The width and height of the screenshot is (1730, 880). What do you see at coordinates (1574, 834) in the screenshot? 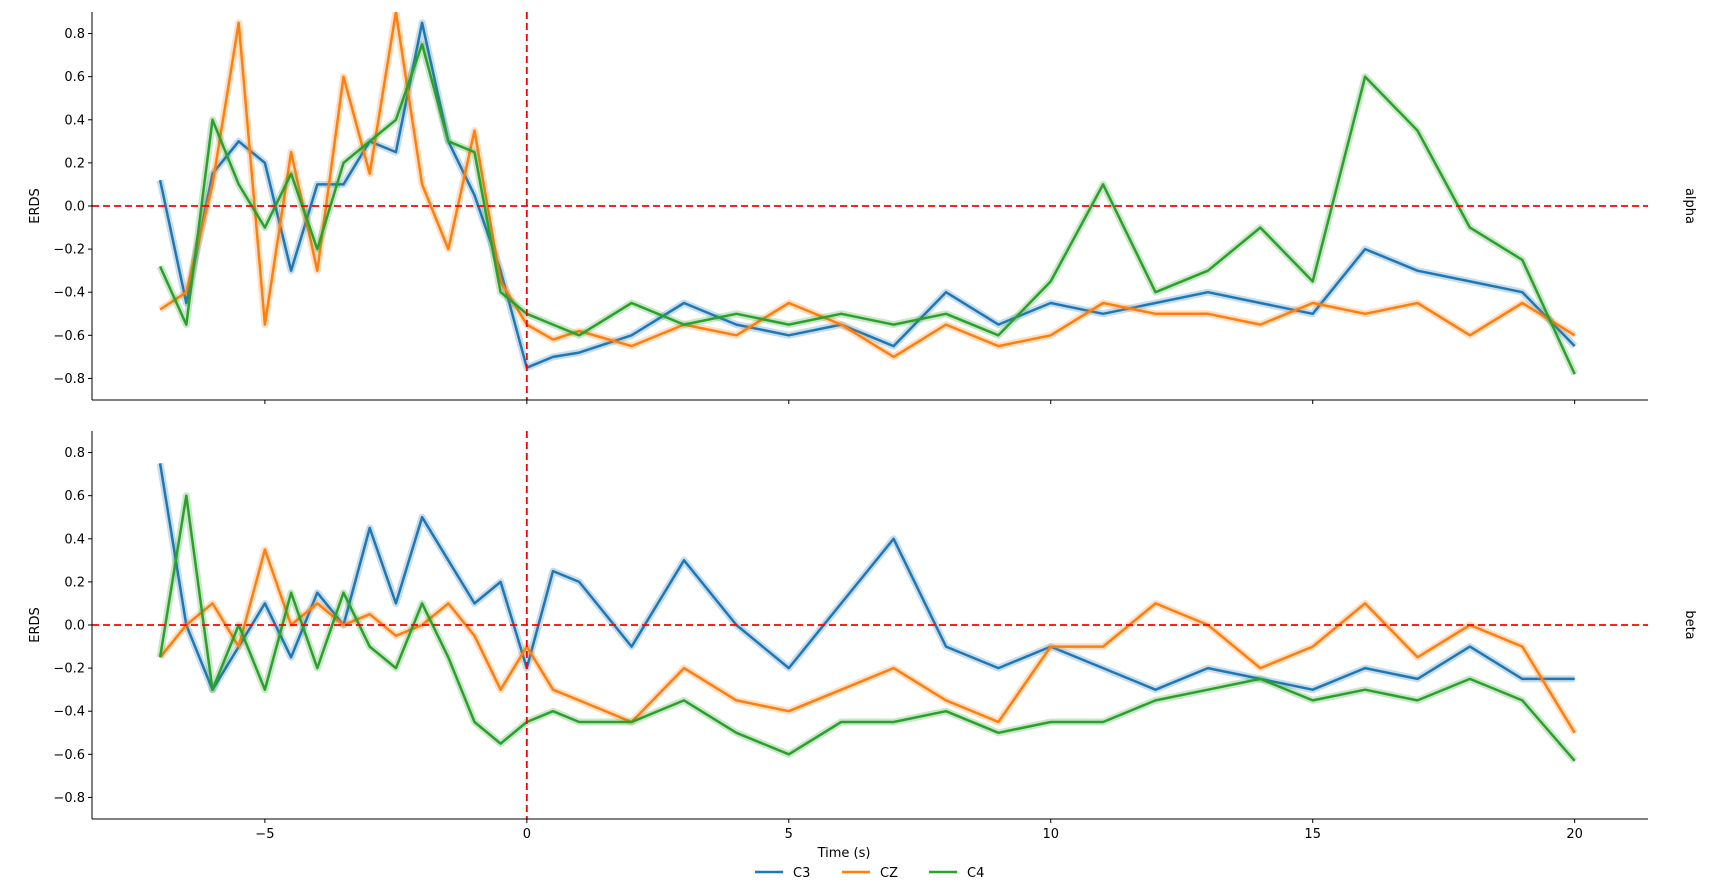
I see `x-tick-label: 20` at bounding box center [1574, 834].